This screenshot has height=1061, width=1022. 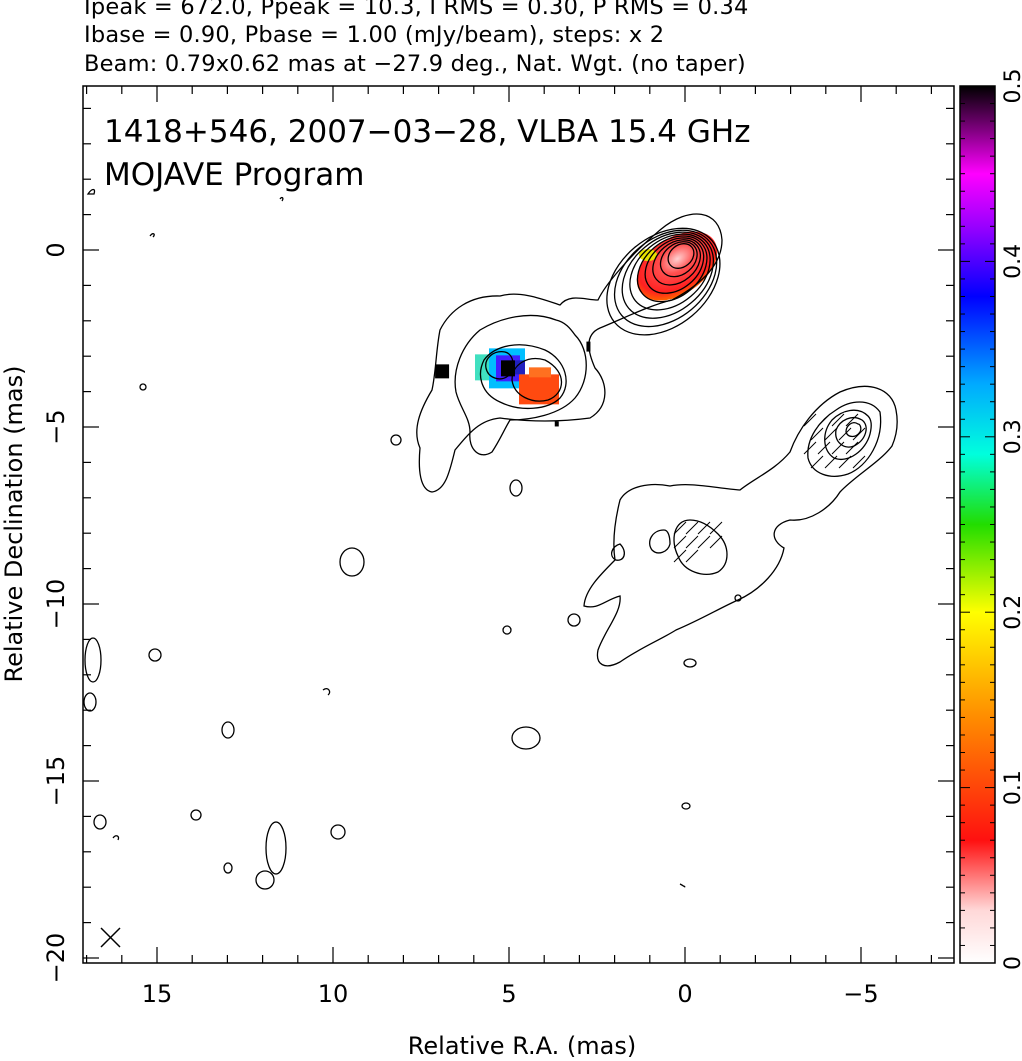 I want to click on colorbar-tick-label: 0.3, so click(x=1011, y=436).